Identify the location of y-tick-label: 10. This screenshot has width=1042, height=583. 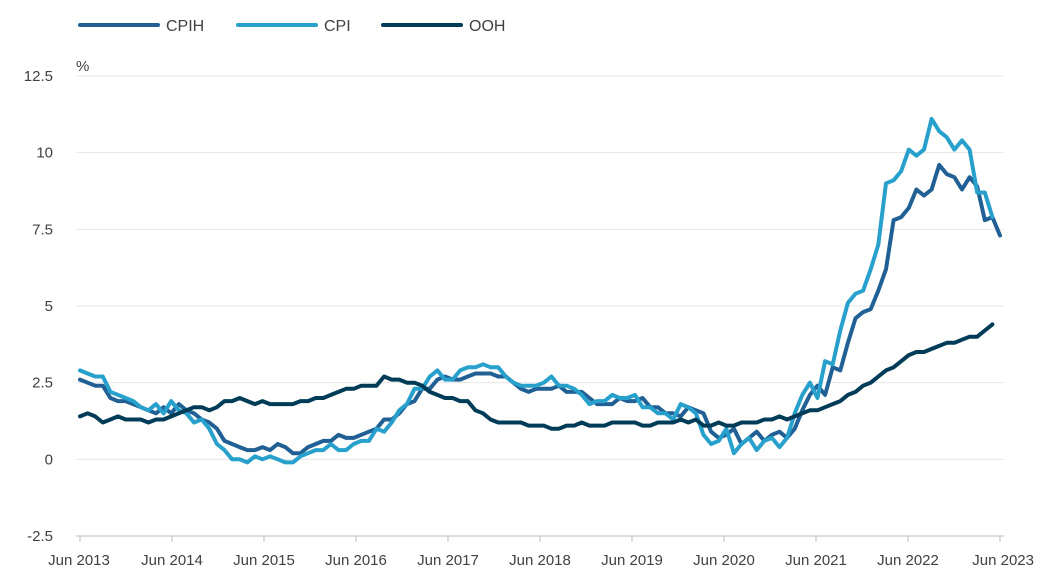
(44, 153).